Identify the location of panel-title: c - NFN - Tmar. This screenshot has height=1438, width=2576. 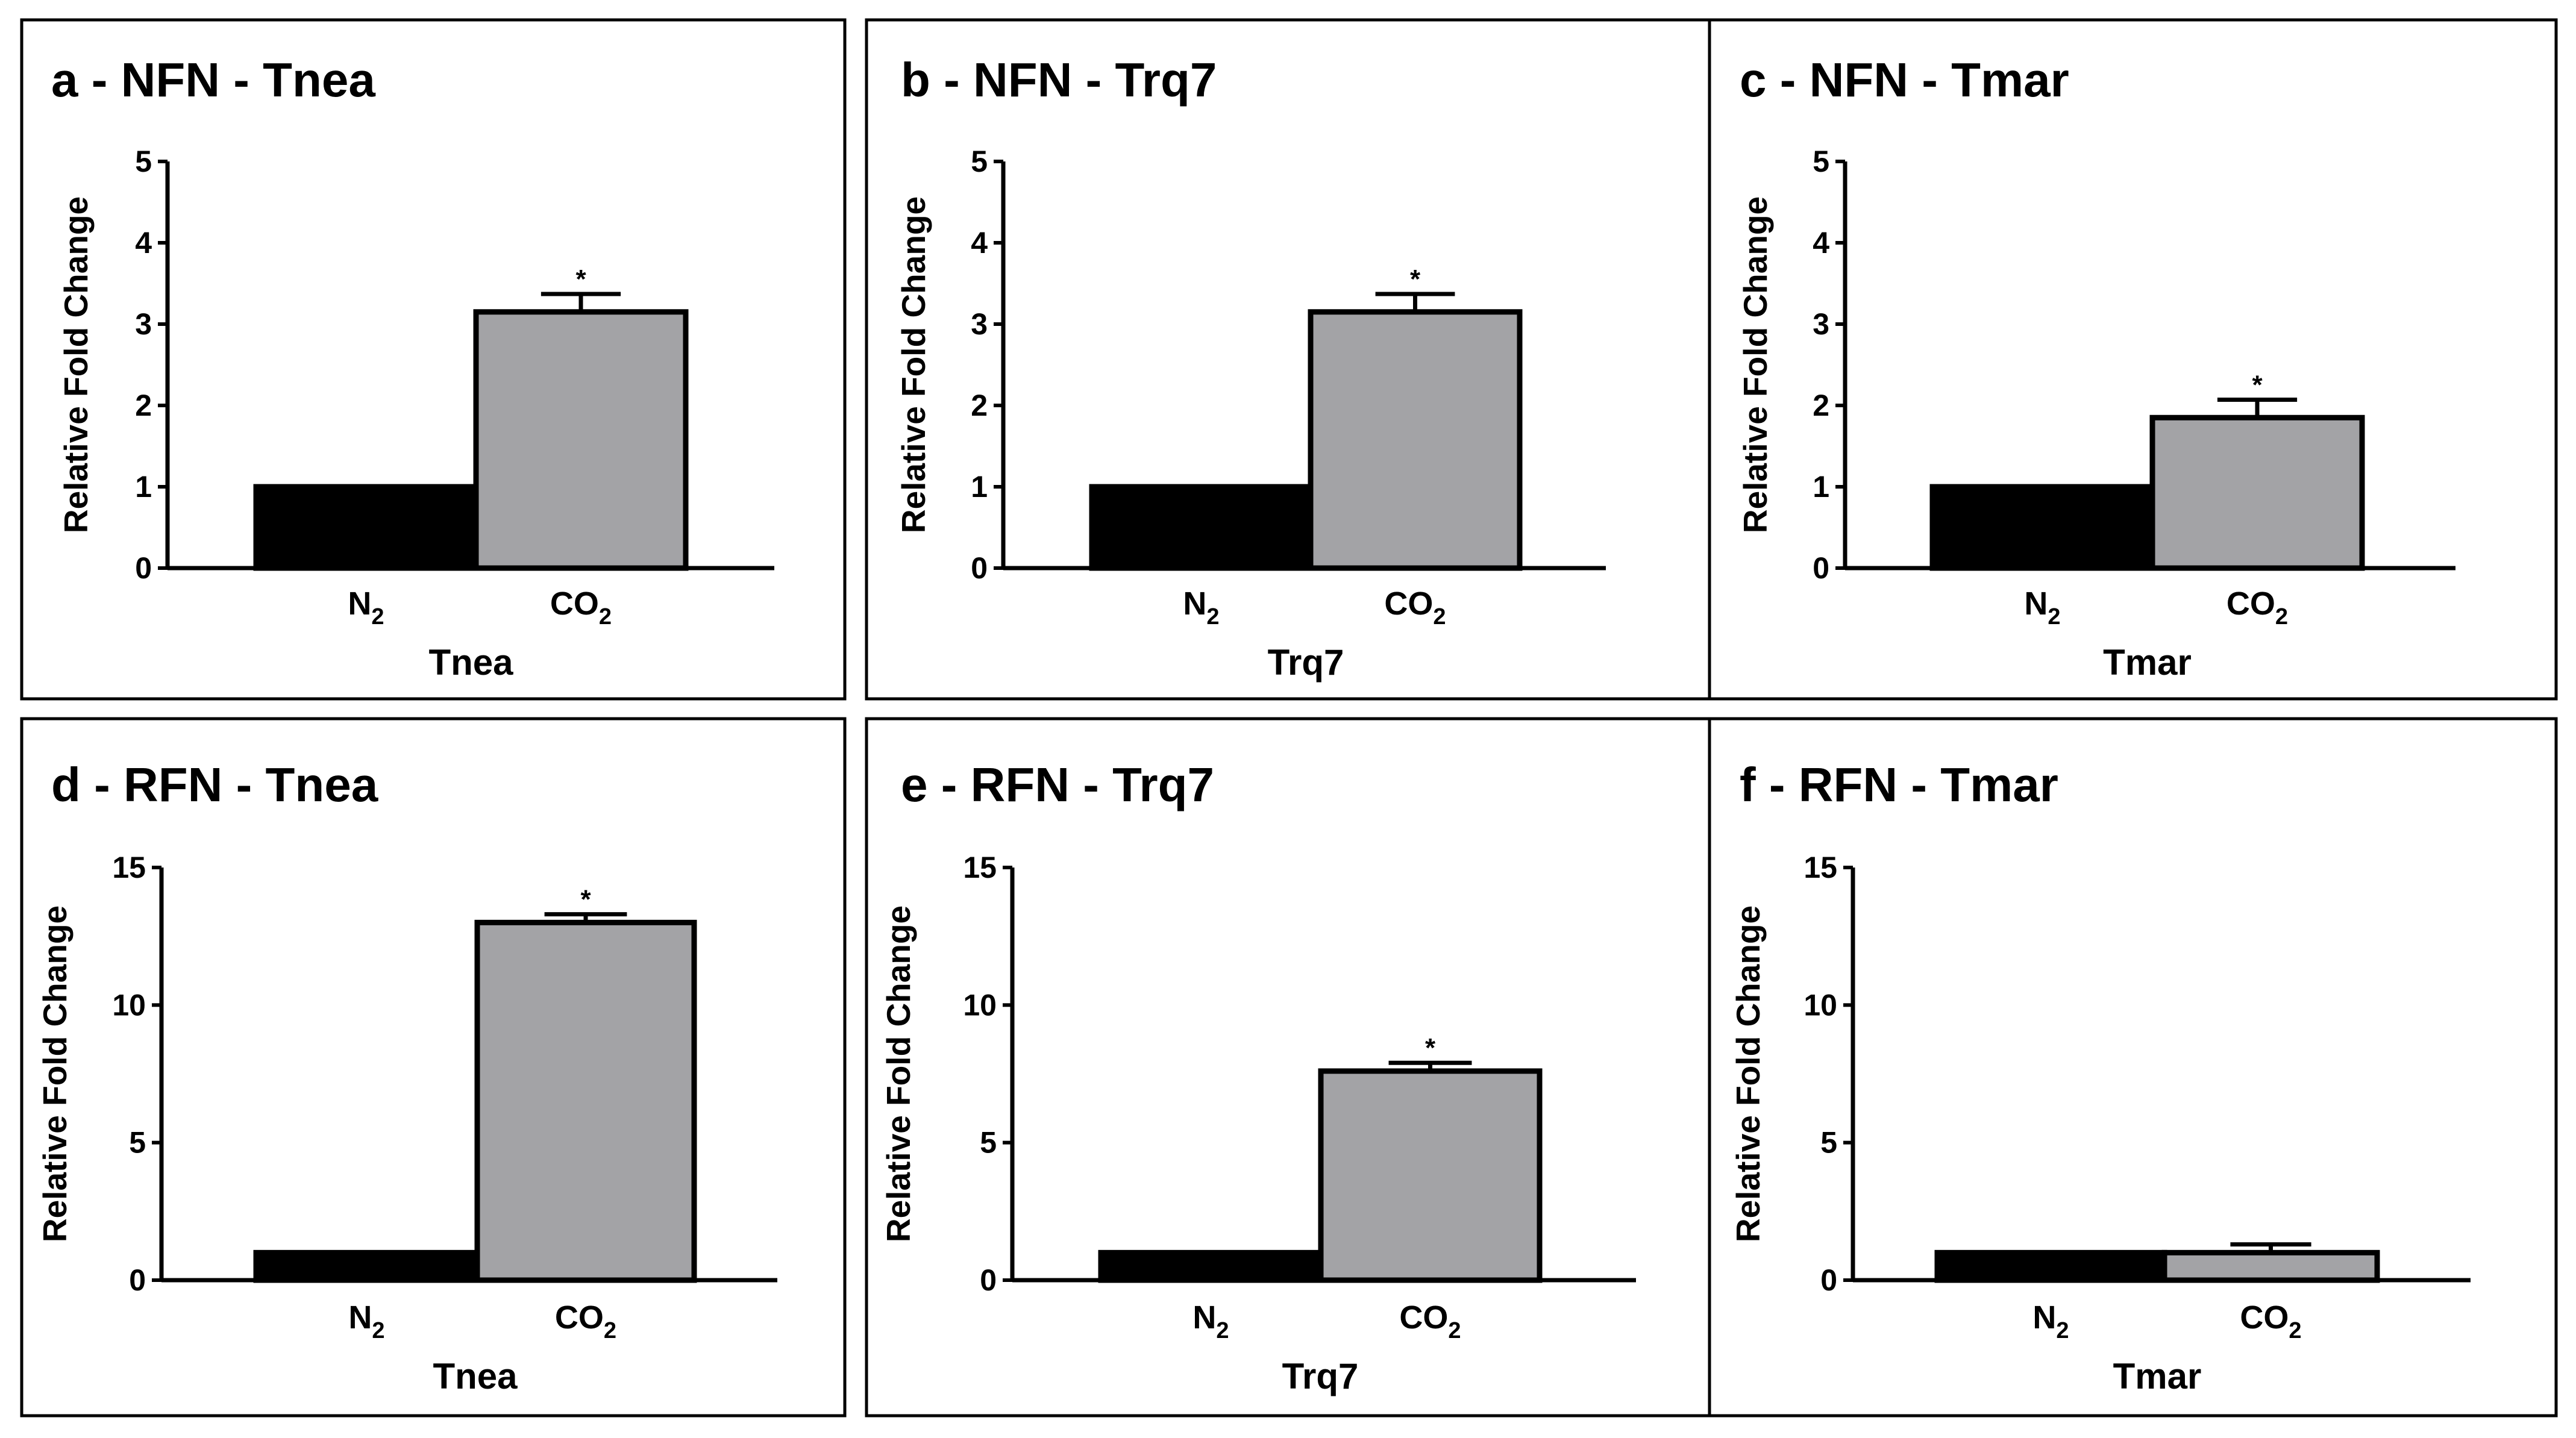
(1904, 80).